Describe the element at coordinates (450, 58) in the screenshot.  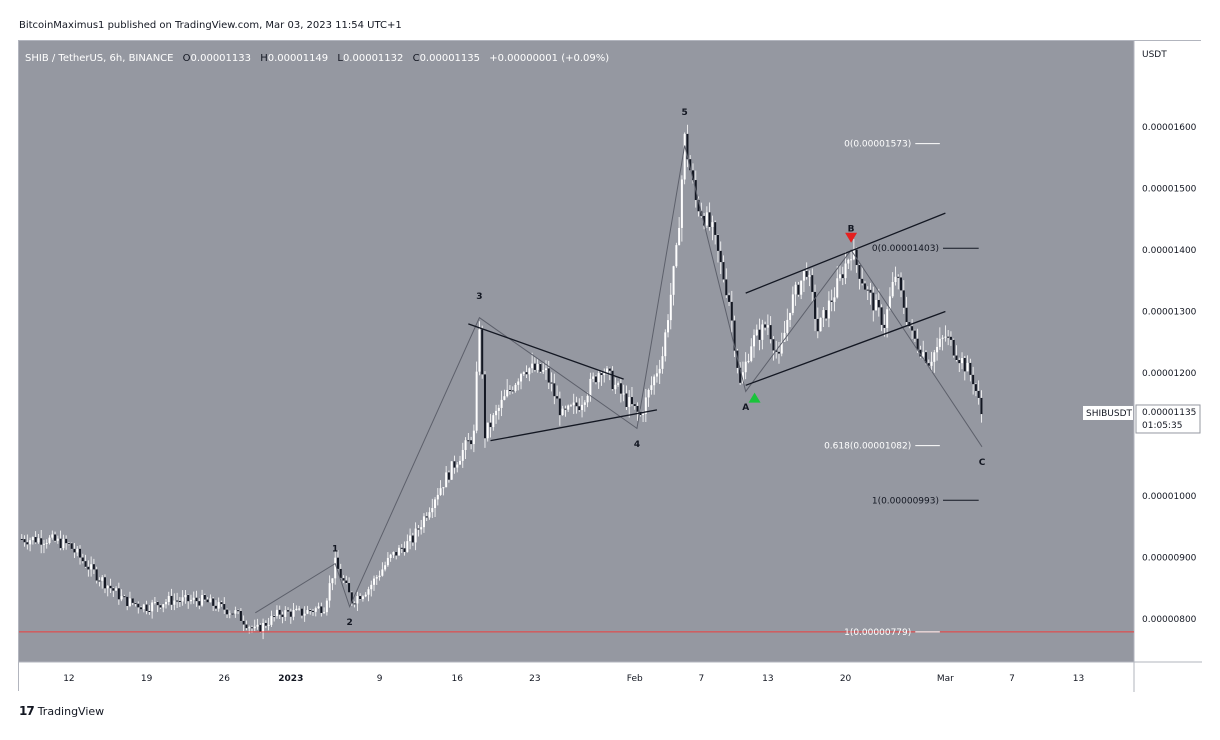
I see `close-value: 0.00001135` at that location.